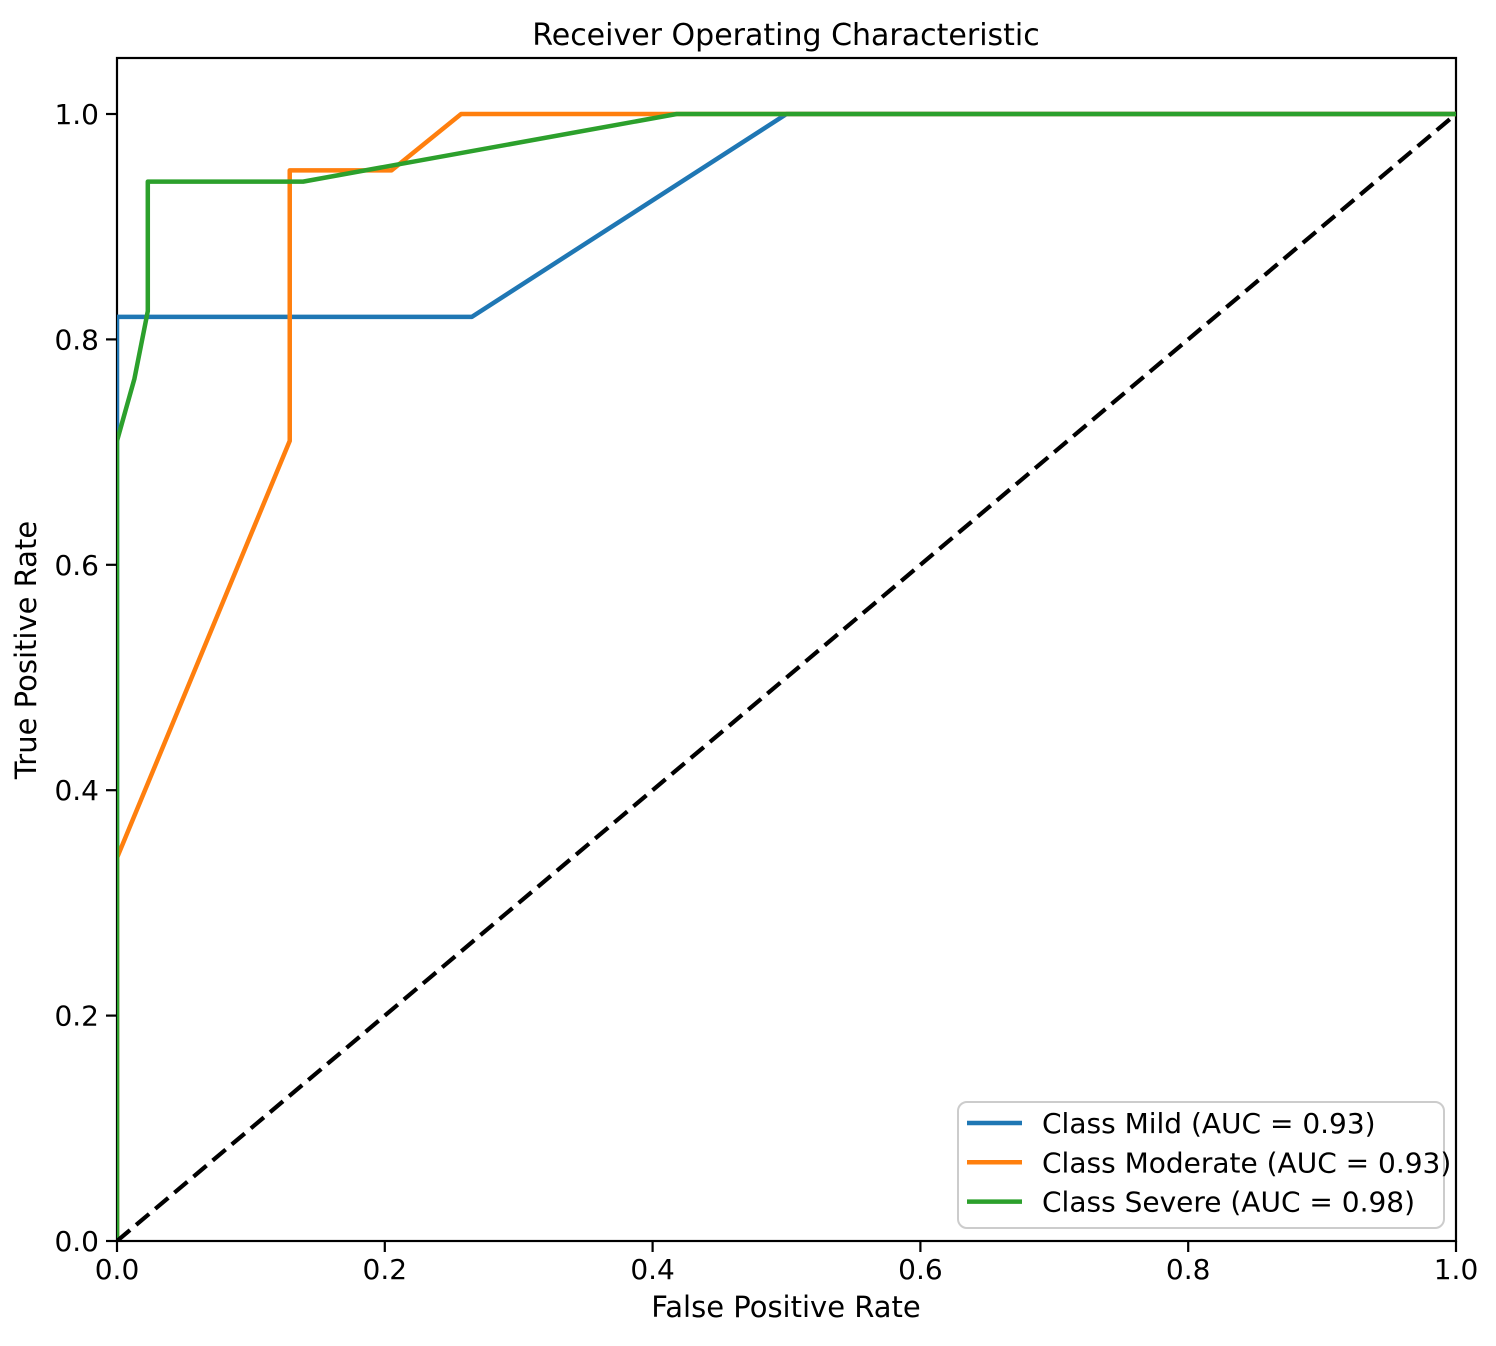  What do you see at coordinates (786, 35) in the screenshot?
I see `chart-title: Receiver Operating Characteristic` at bounding box center [786, 35].